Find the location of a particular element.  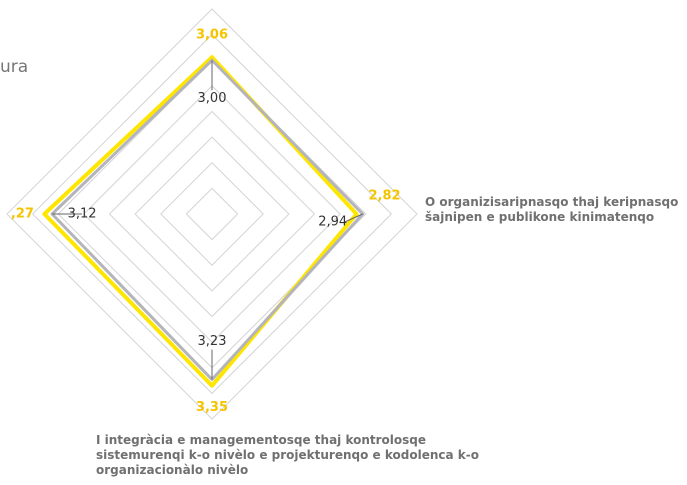

grid-ring is located at coordinates (212, 214).